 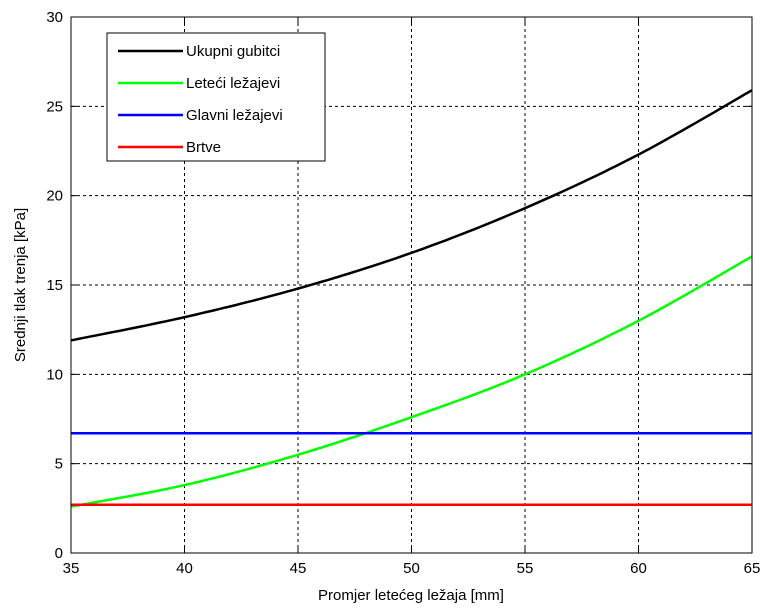 I want to click on x-tick-label: 65, so click(x=752, y=568).